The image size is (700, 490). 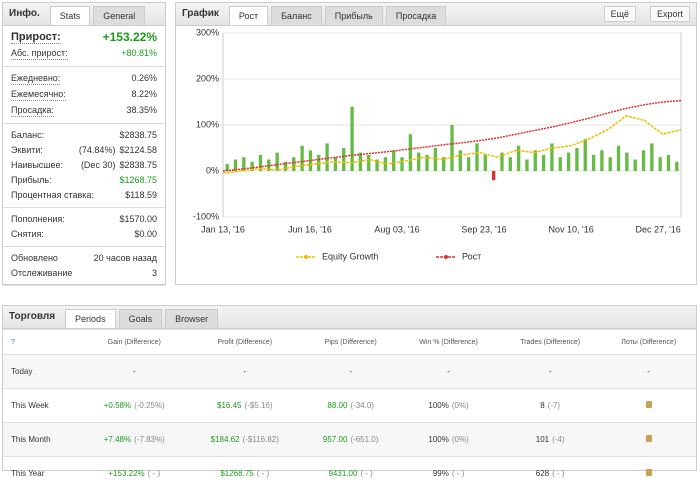 What do you see at coordinates (550, 406) in the screenshot?
I see `cell: 8(-7)` at bounding box center [550, 406].